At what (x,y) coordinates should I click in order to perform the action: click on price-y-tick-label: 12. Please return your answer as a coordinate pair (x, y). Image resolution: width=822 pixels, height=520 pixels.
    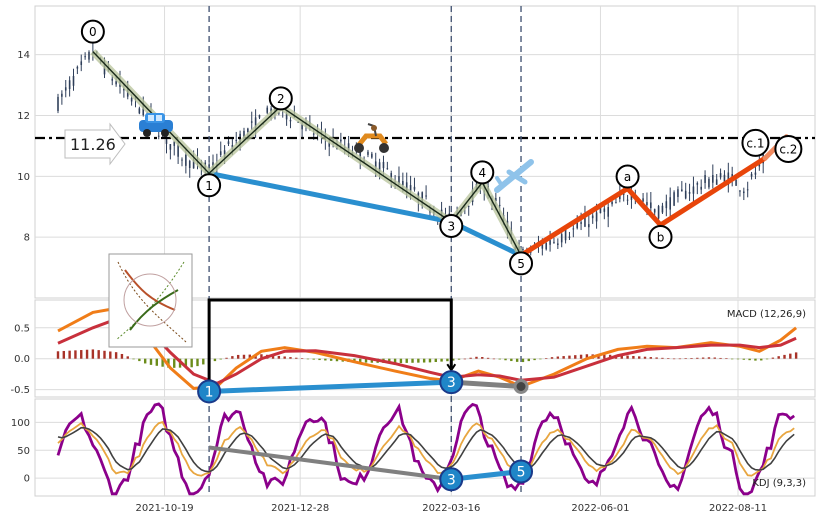
    Looking at the image, I should click on (23, 116).